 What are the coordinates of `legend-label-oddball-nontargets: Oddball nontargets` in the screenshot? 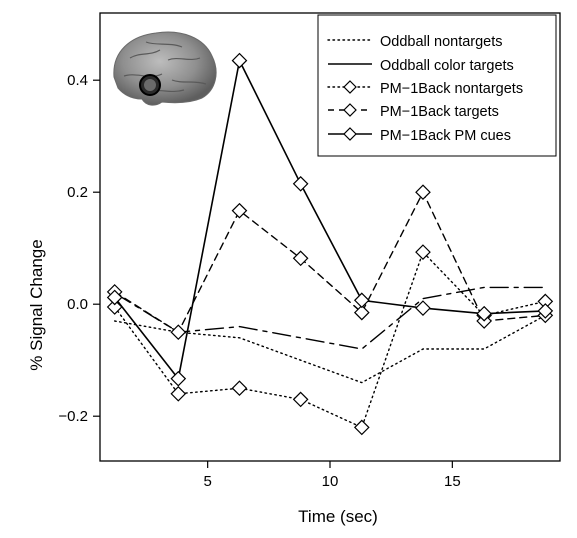 It's located at (441, 42).